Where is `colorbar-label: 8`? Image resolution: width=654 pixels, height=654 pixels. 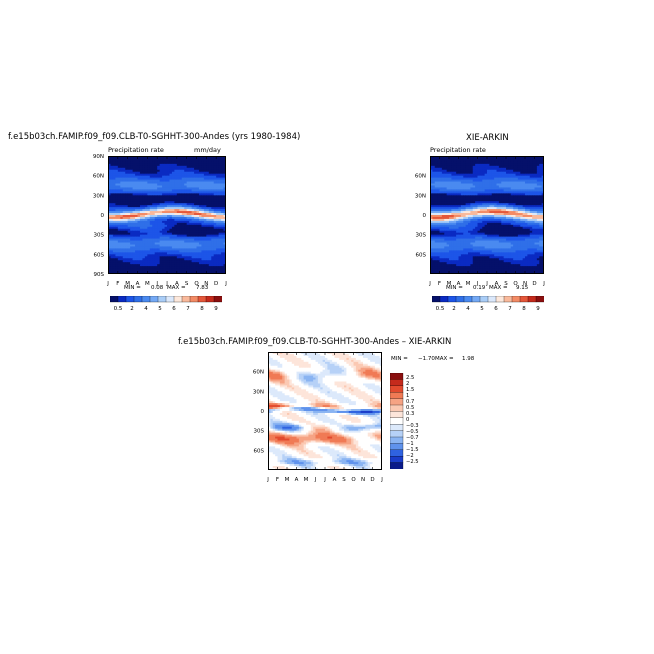 colorbar-label: 8 is located at coordinates (202, 309).